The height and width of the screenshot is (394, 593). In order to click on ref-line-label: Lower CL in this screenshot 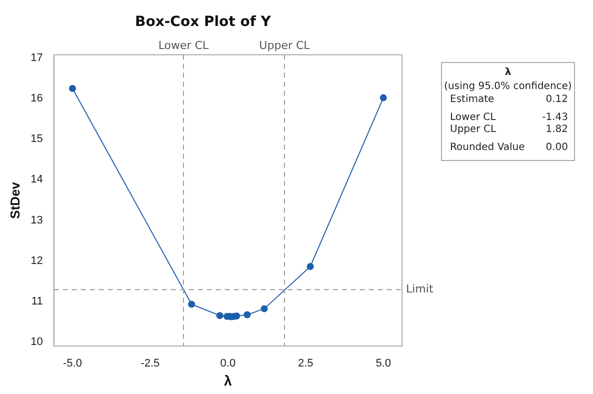, I will do `click(184, 45)`.